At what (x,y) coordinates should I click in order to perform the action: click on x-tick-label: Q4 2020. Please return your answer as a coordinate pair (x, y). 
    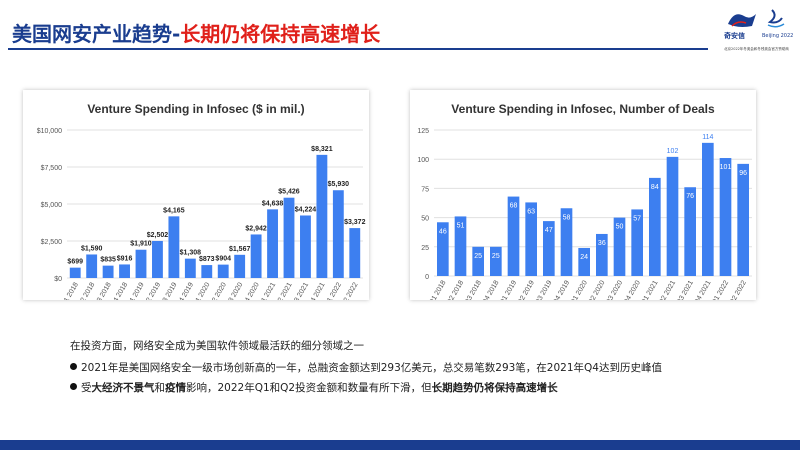
    Looking at the image, I should click on (632, 289).